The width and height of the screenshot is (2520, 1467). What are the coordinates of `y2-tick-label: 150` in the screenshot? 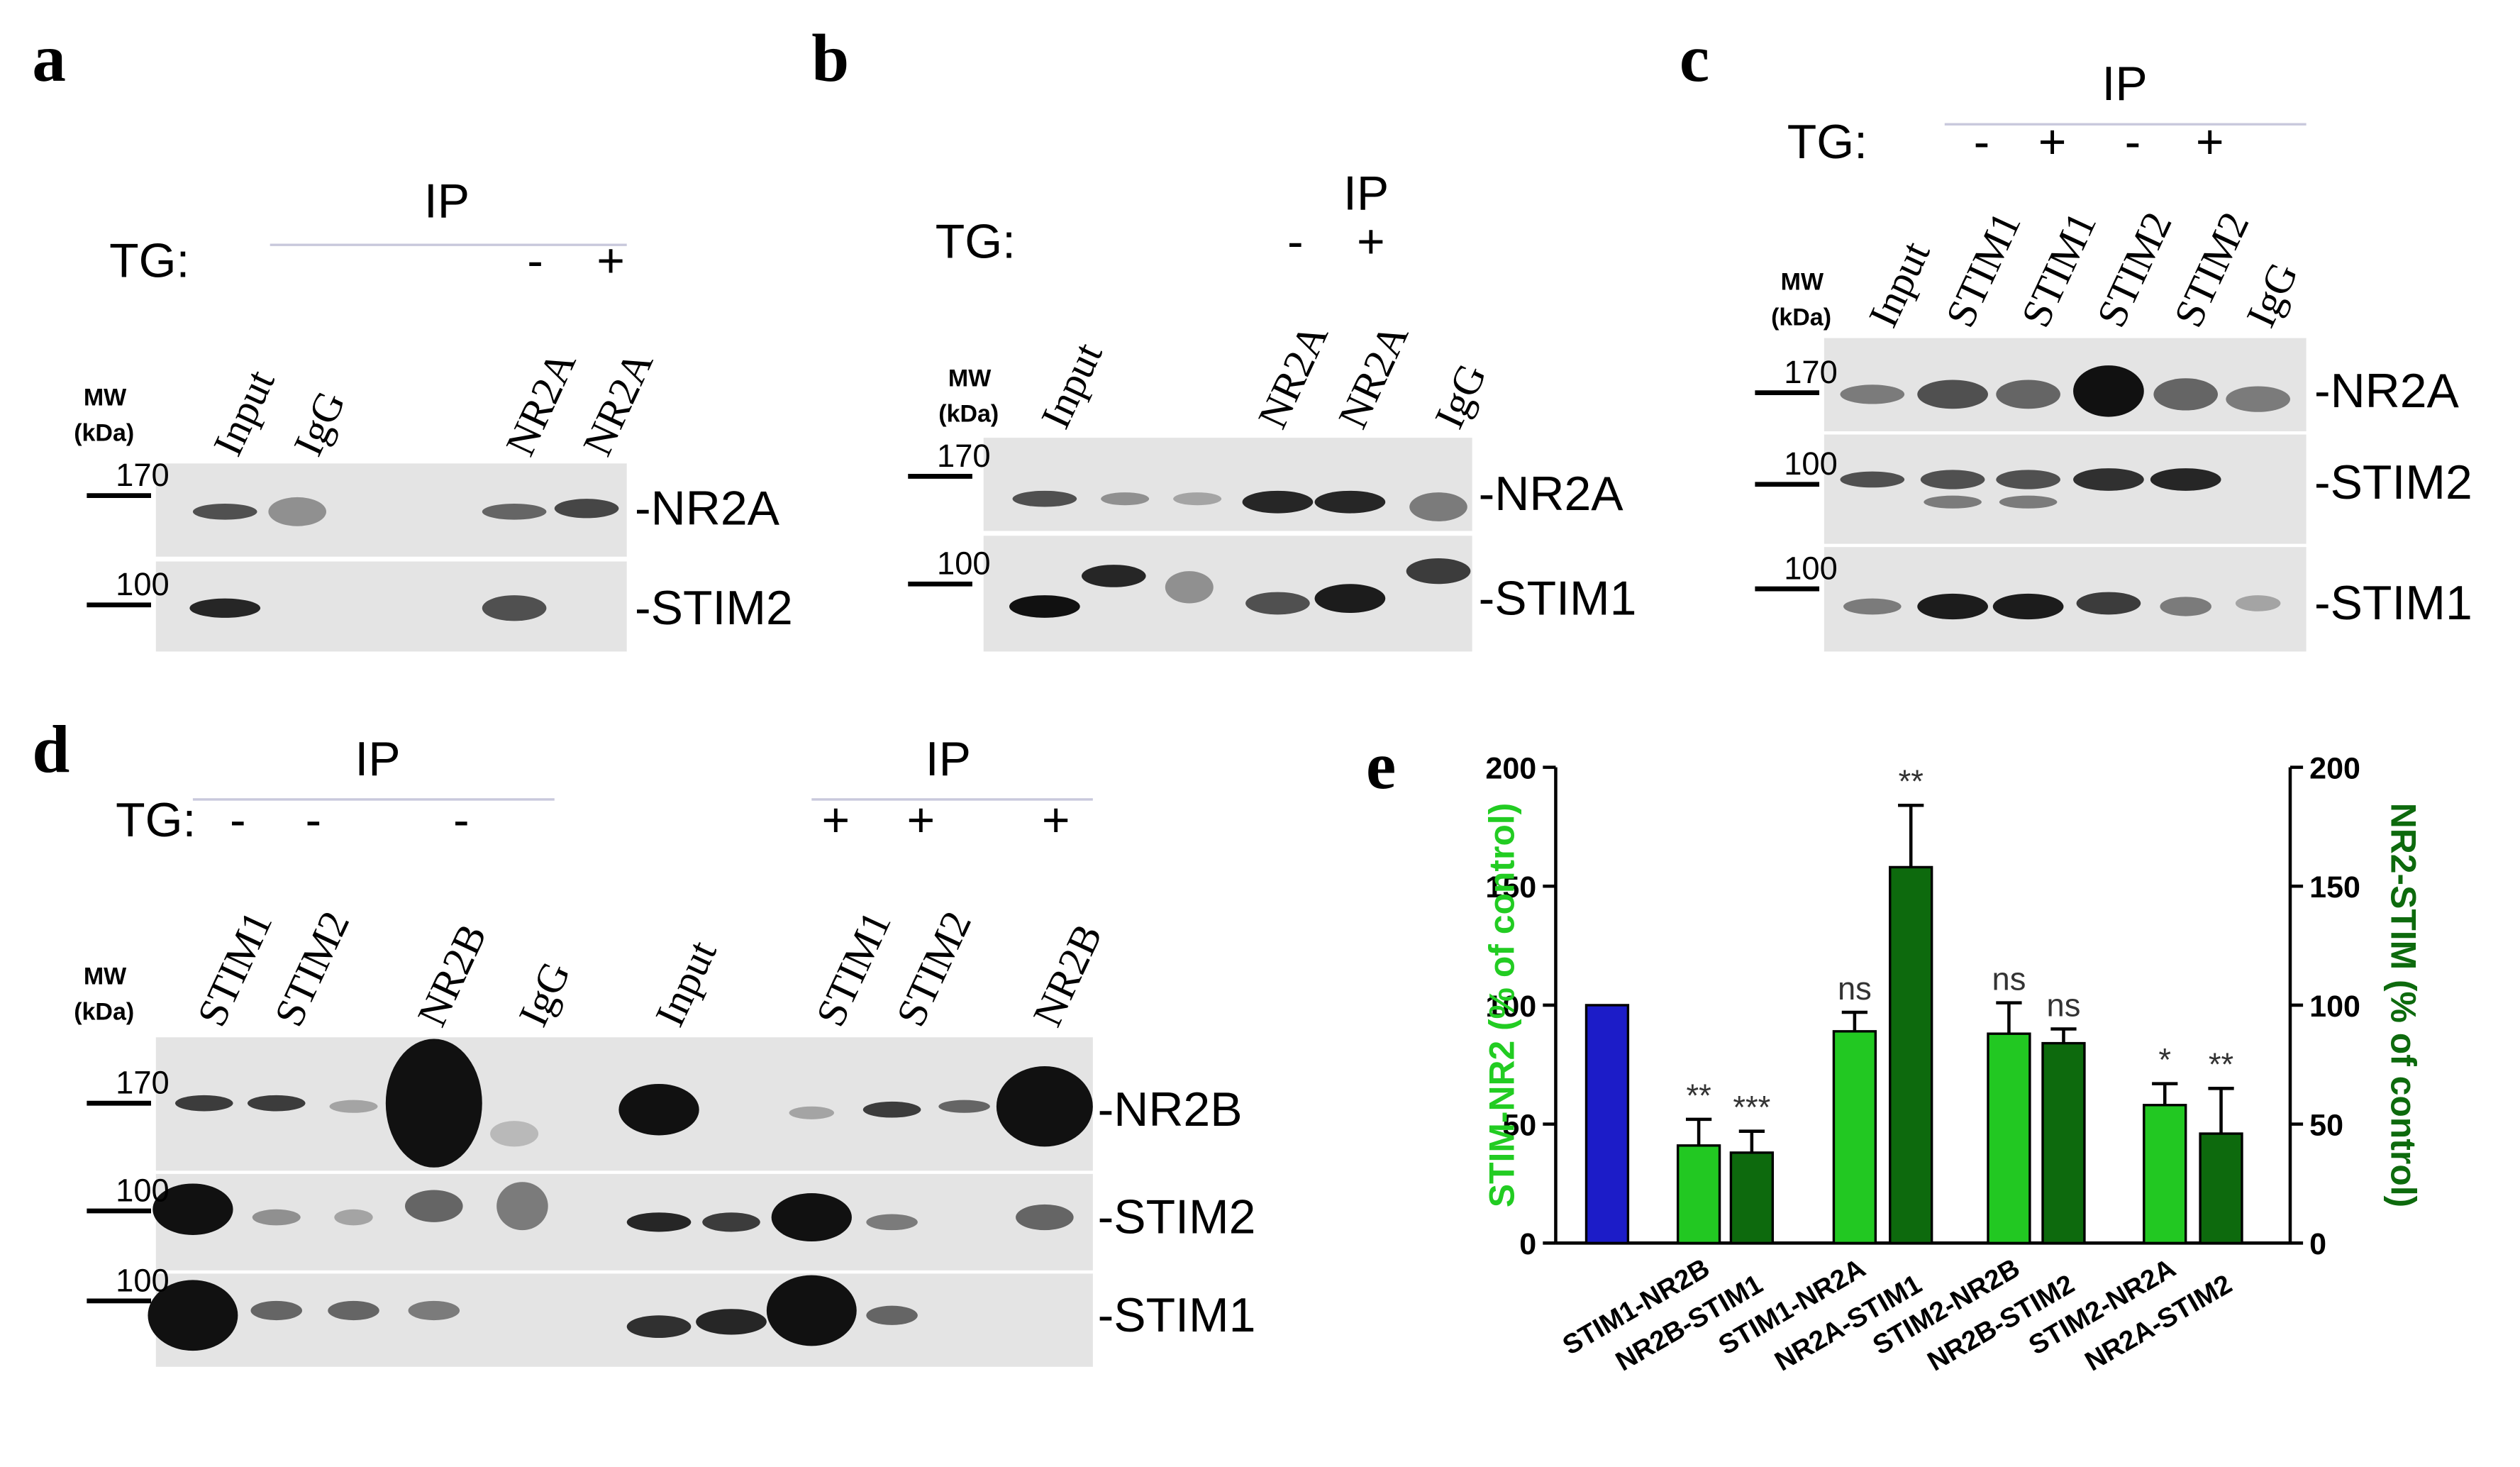 It's located at (2334, 887).